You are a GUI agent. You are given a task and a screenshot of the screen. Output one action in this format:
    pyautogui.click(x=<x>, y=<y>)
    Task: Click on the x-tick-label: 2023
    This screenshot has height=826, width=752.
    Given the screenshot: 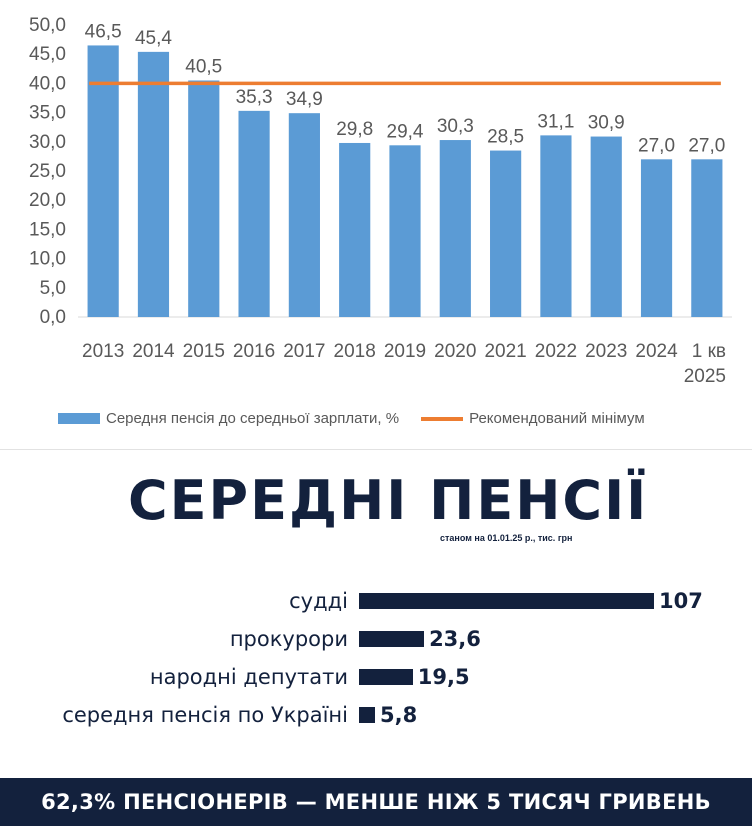 What is the action you would take?
    pyautogui.click(x=606, y=351)
    